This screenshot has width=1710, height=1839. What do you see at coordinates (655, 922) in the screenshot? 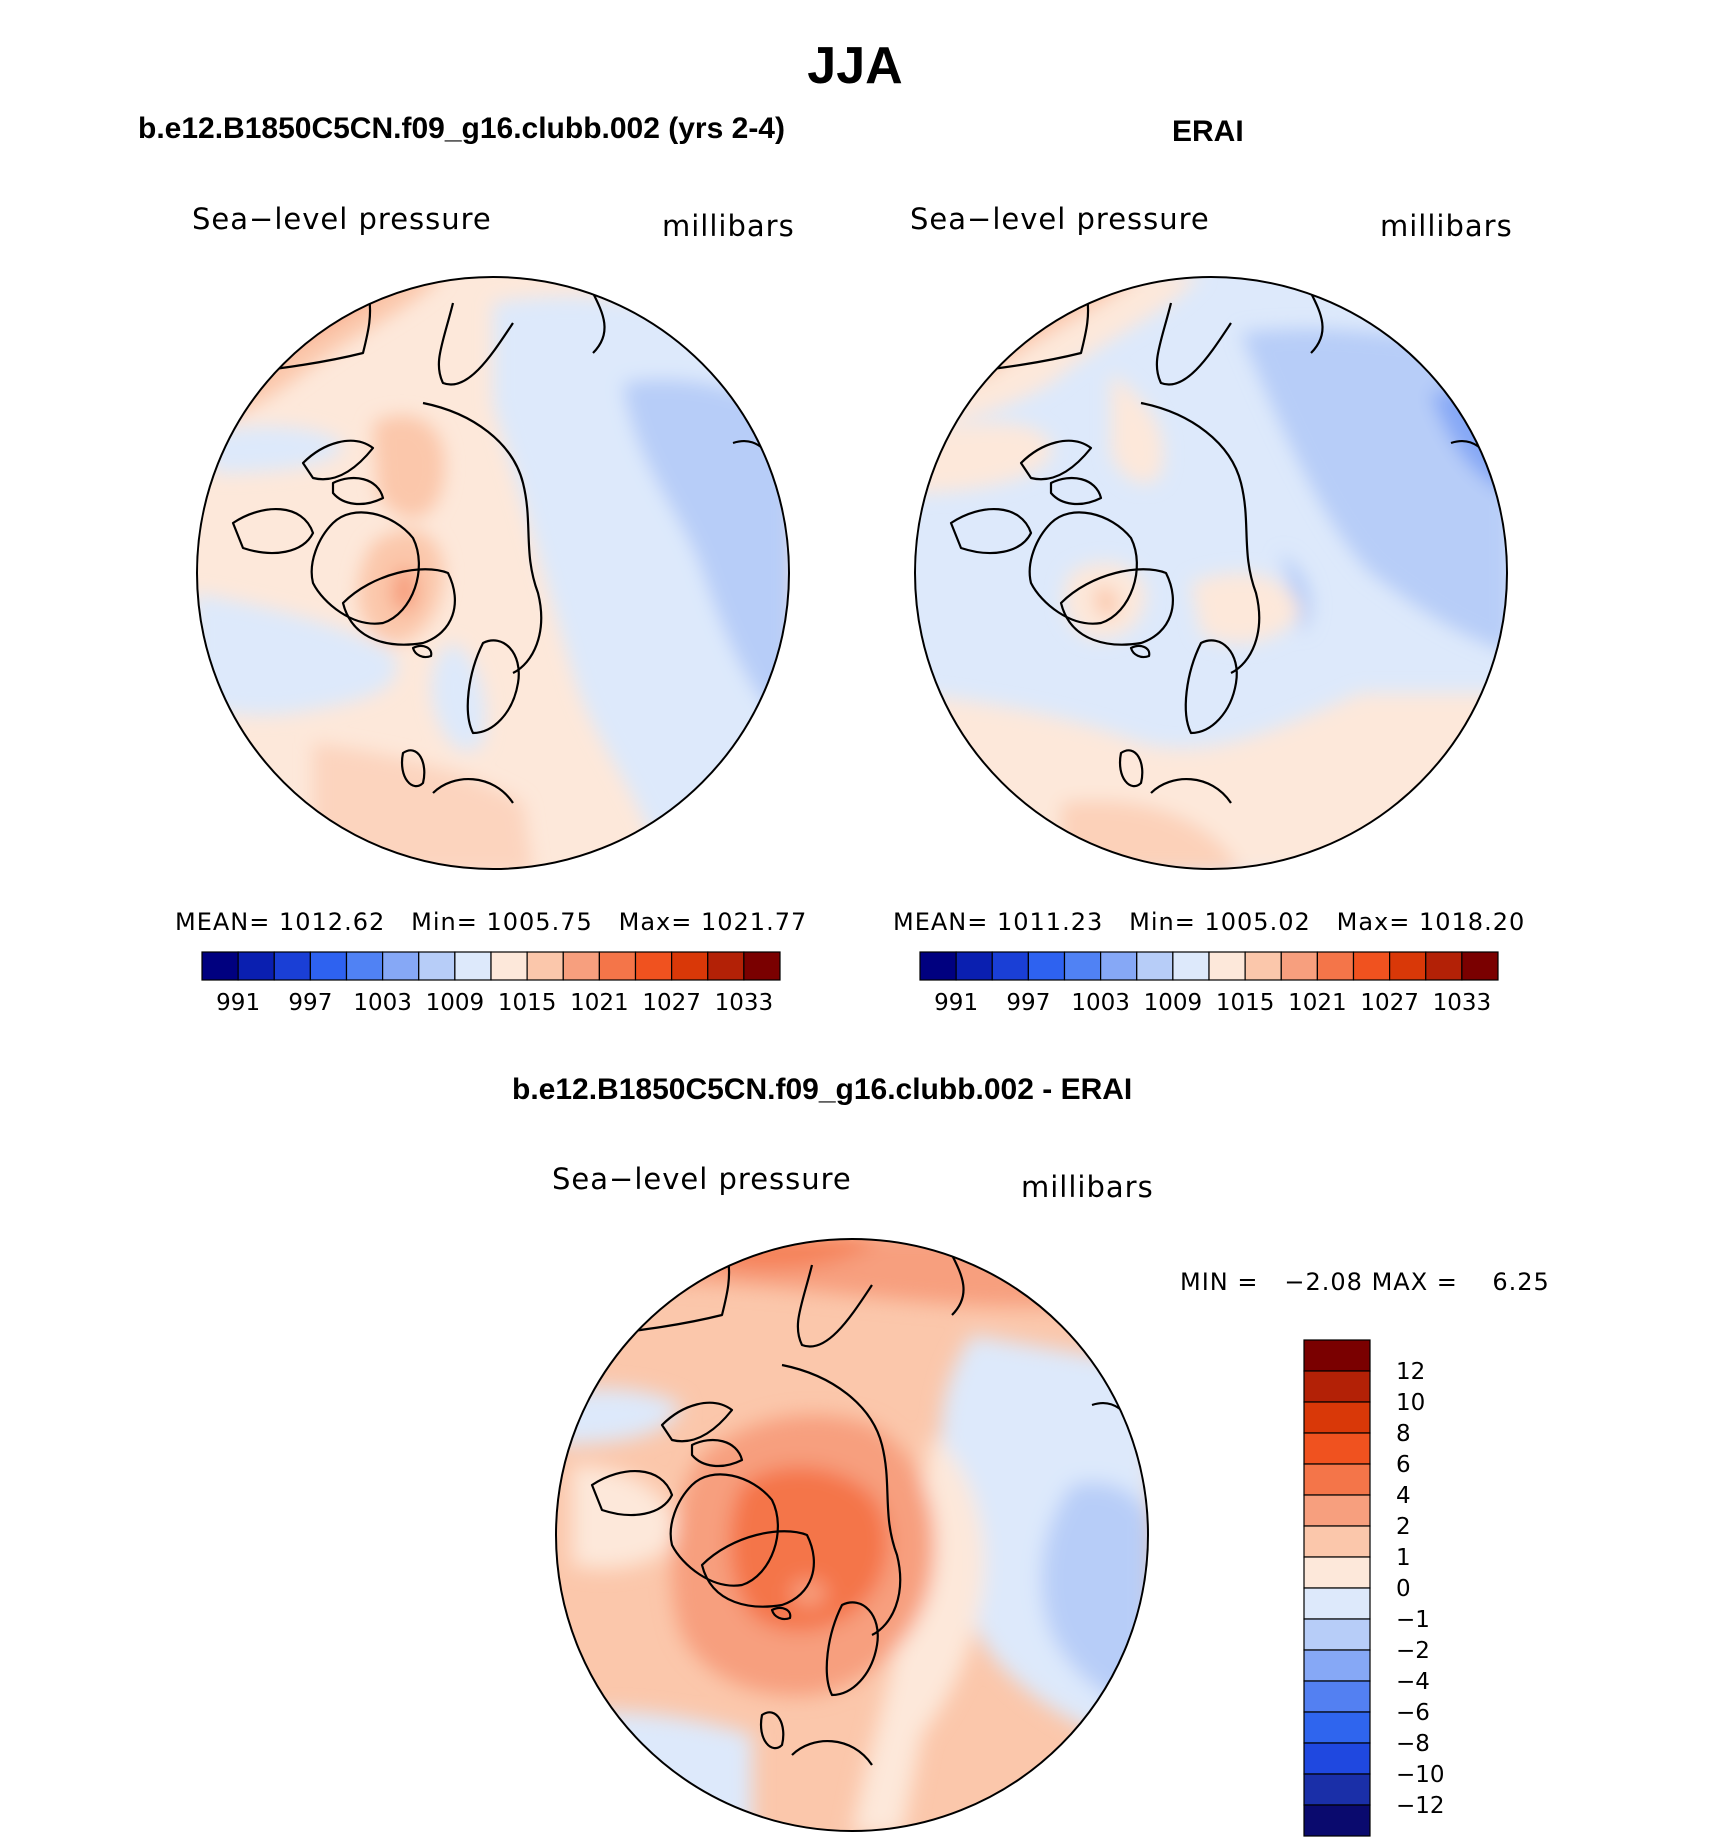
I see `panel1-max-label: Max=` at bounding box center [655, 922].